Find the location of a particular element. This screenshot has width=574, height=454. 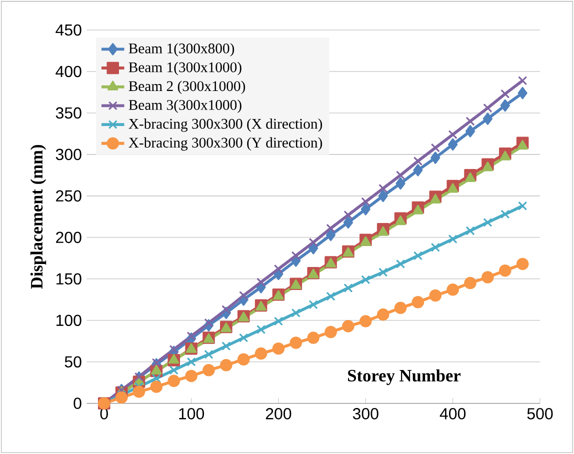

x-tick-label: 100 is located at coordinates (191, 414).